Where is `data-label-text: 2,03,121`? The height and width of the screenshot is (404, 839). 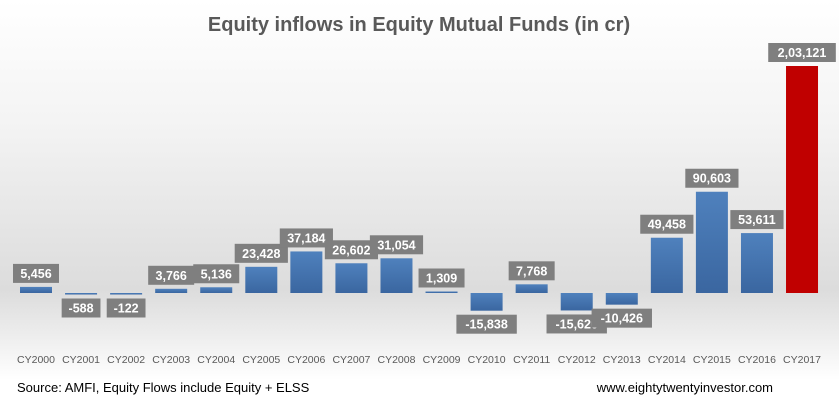
data-label-text: 2,03,121 is located at coordinates (802, 53).